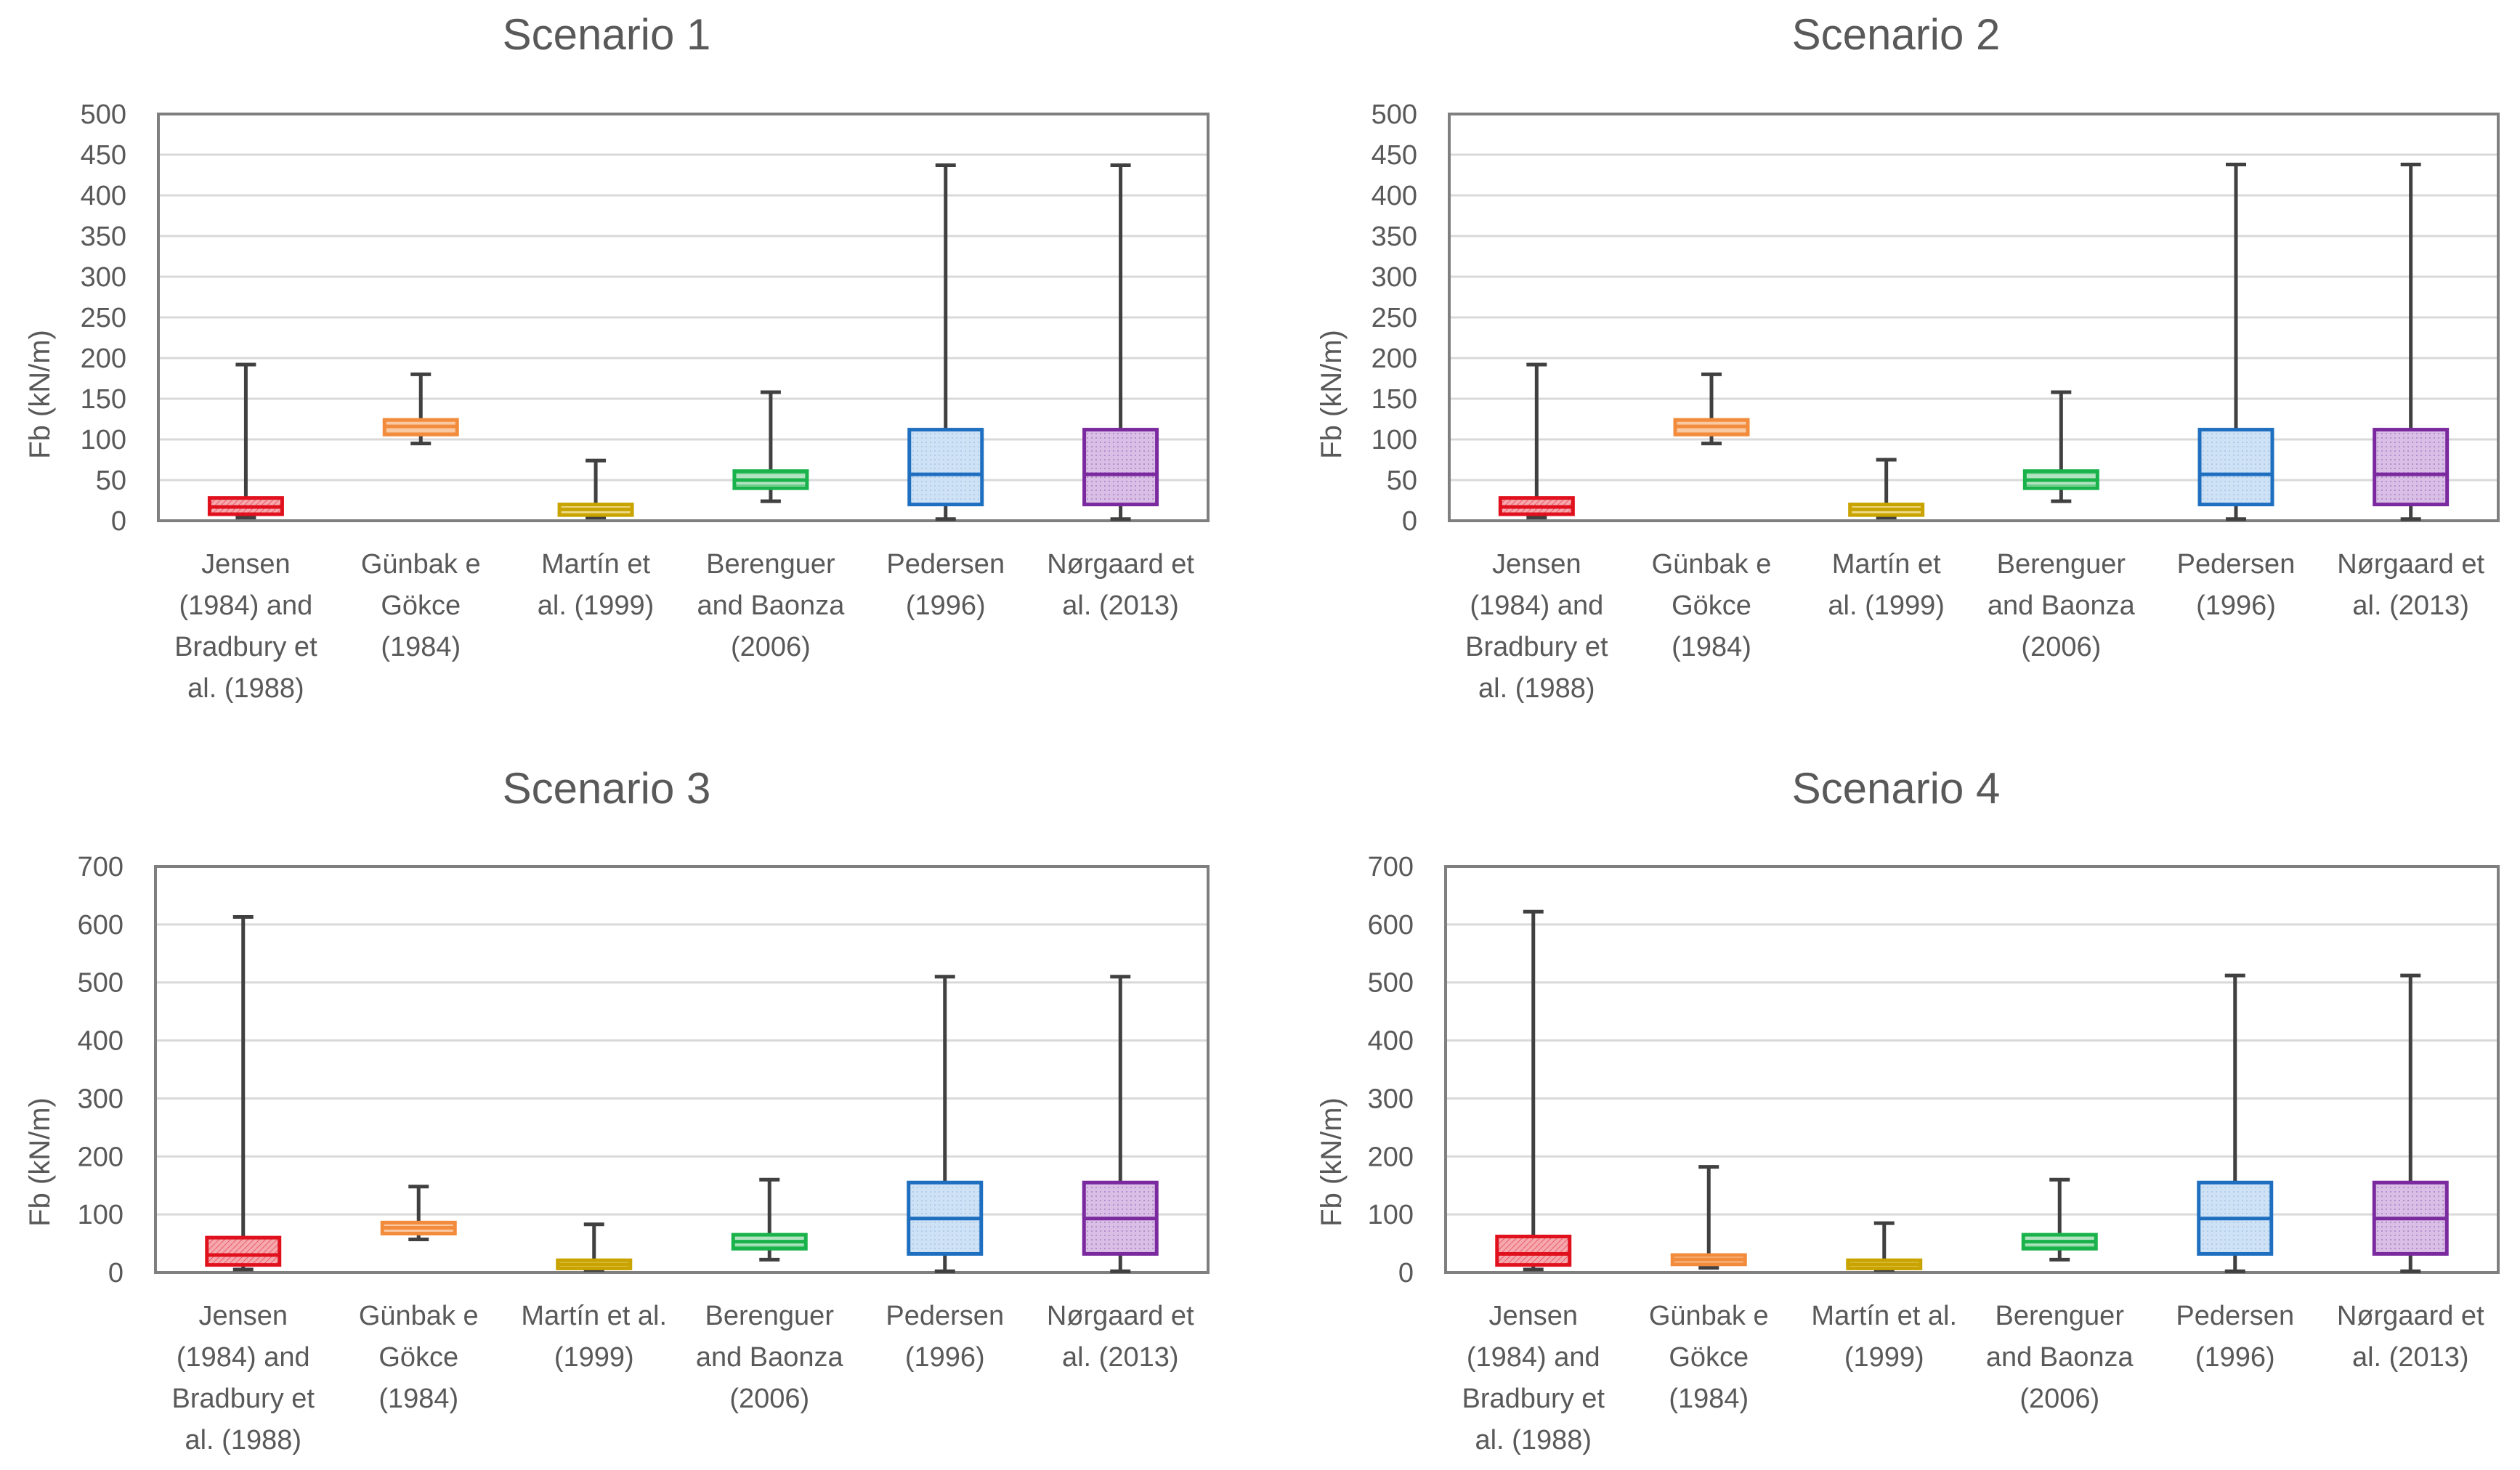  Describe the element at coordinates (1896, 788) in the screenshot. I see `panel-title: Scenario 4` at that location.